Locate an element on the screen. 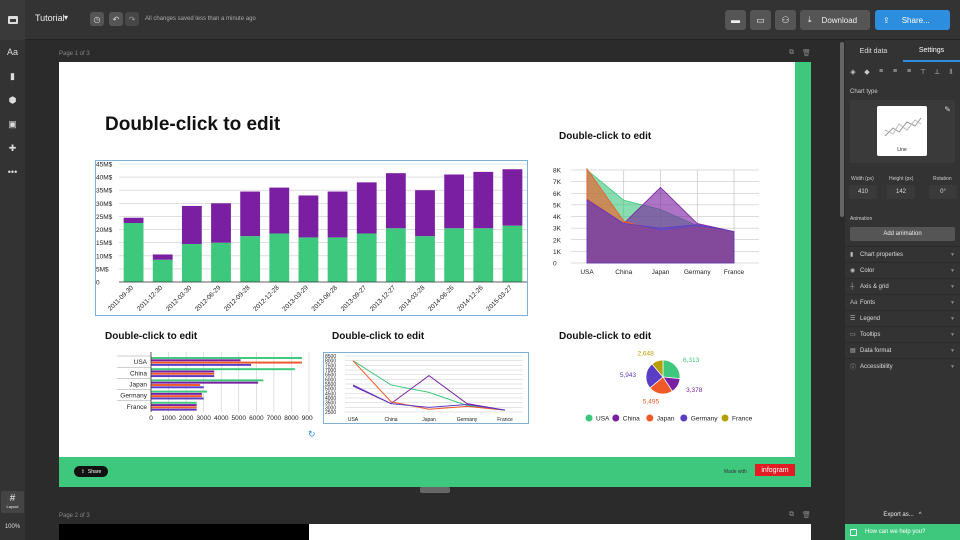  y-tick-label: 0 is located at coordinates (555, 264).